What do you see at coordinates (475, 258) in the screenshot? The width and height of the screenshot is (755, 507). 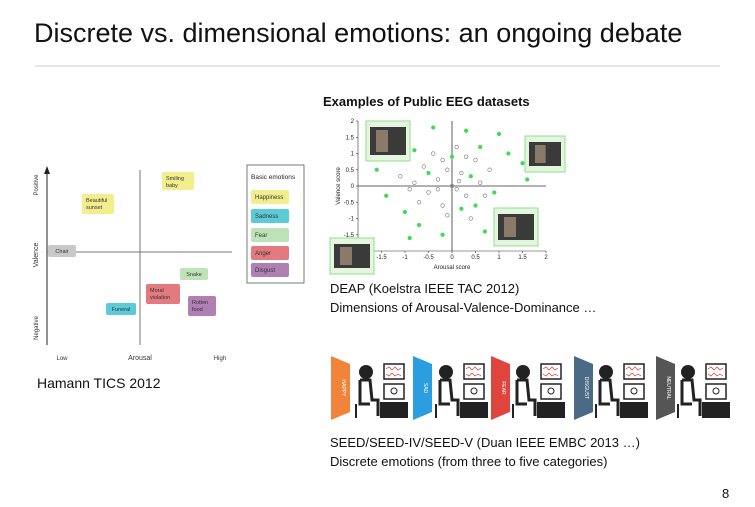 I see `x-tick-label: 0.5` at bounding box center [475, 258].